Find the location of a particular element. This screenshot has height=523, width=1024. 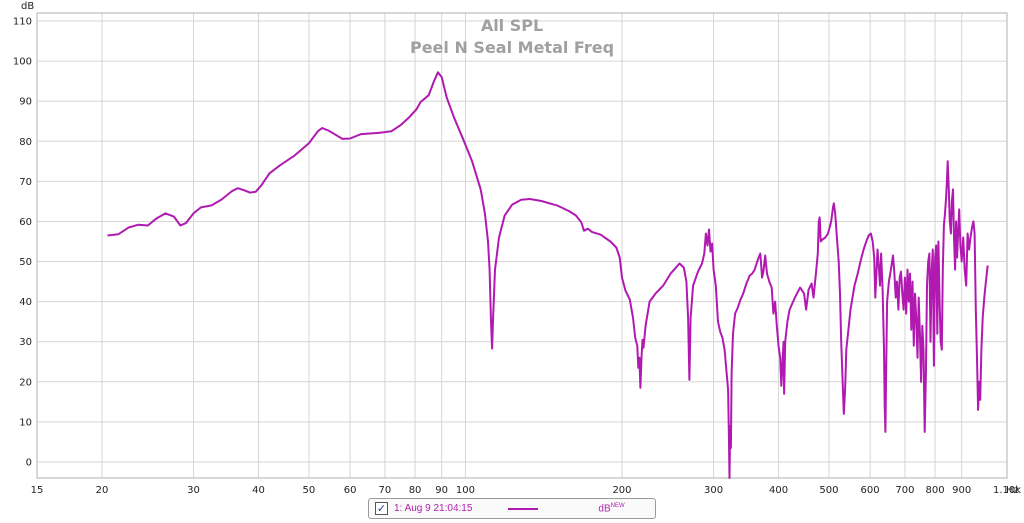

y-tick-label: 110 is located at coordinates (22, 22).